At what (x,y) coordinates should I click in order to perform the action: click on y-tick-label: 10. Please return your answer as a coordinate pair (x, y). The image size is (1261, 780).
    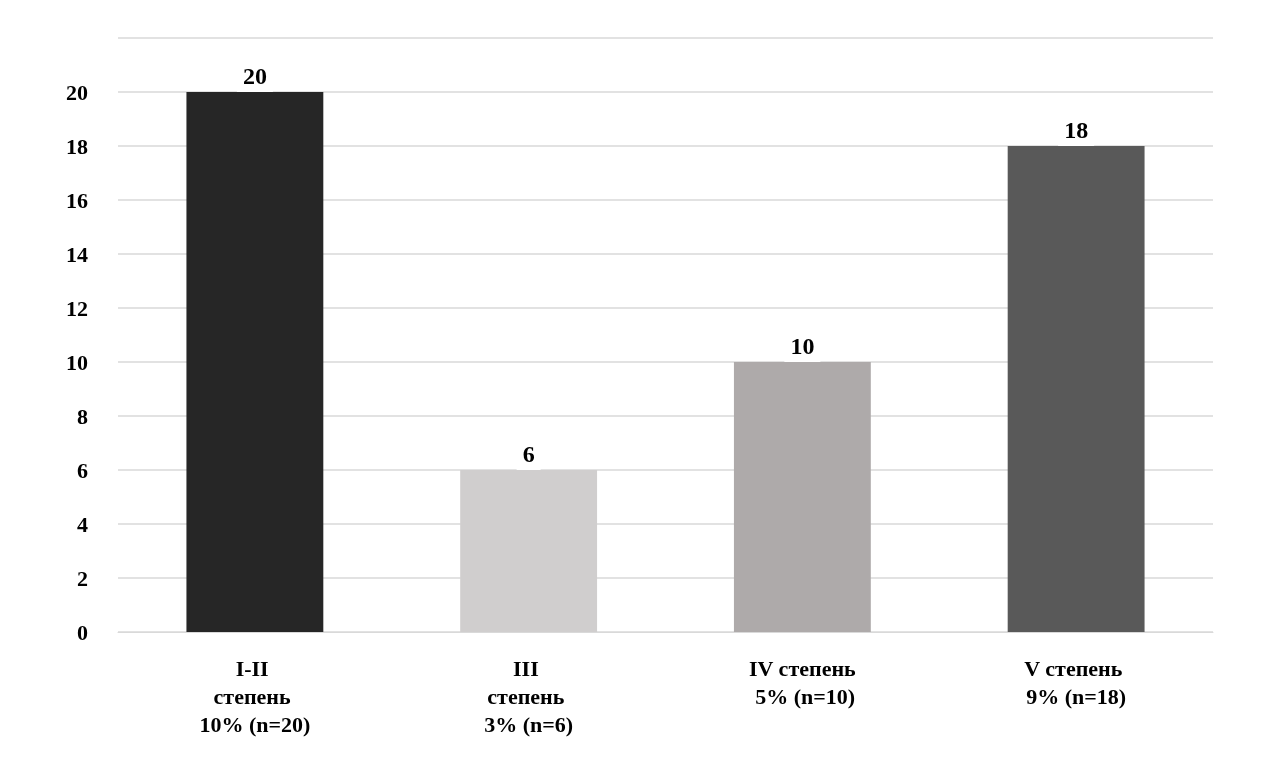
    Looking at the image, I should click on (77, 362).